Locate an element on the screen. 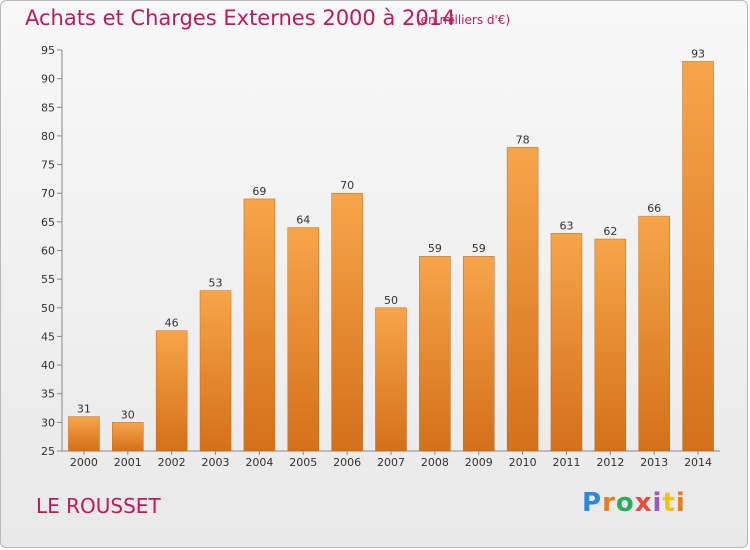 This screenshot has width=750, height=550. y-tick-label: 80 is located at coordinates (48, 136).